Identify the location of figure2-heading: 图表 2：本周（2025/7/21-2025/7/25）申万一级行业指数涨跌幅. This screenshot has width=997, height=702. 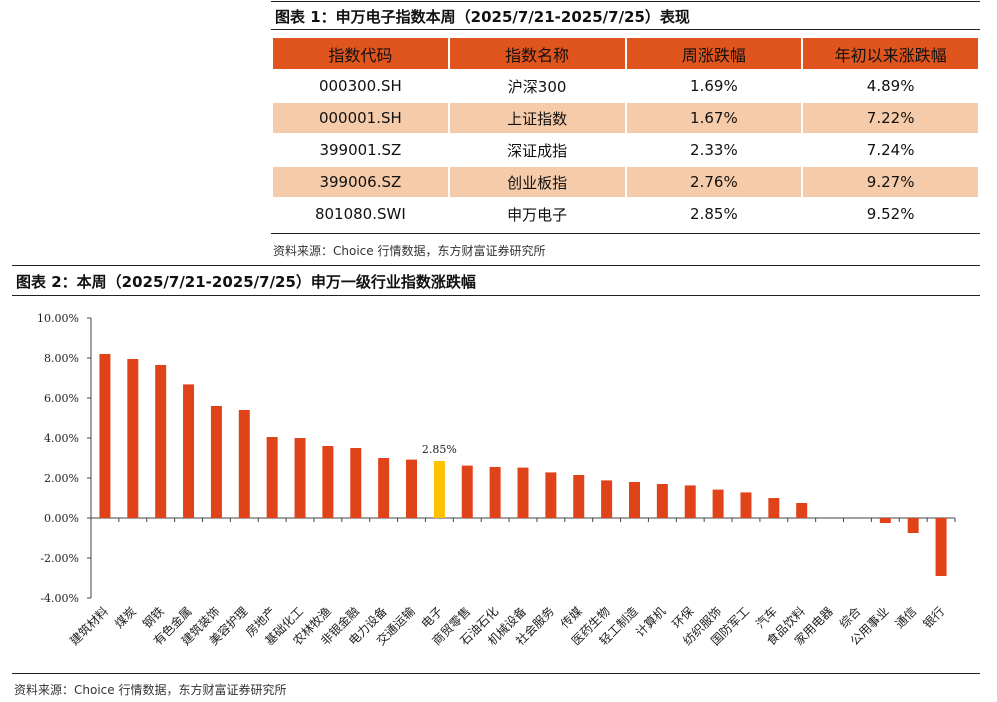
(246, 282).